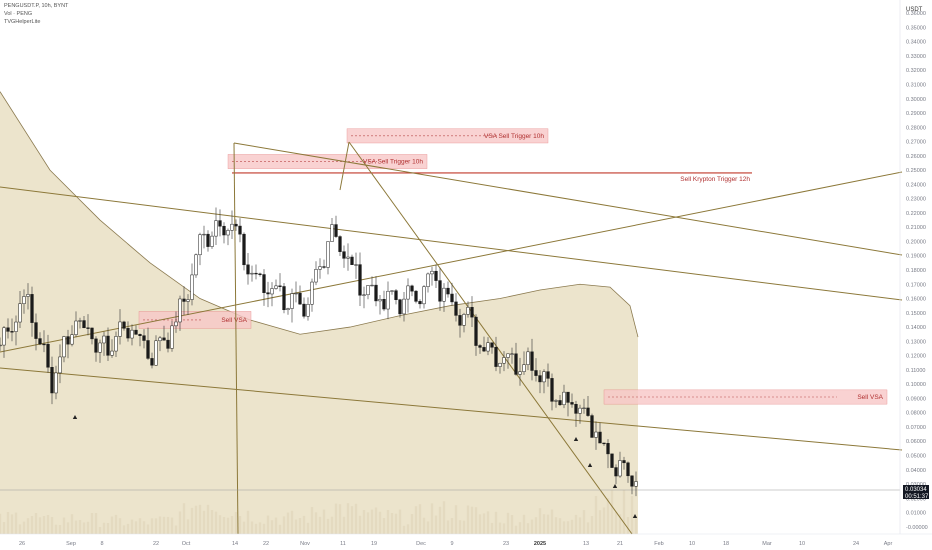 Image resolution: width=932 pixels, height=550 pixels. What do you see at coordinates (916, 300) in the screenshot?
I see `price-tick-label: 0.16000` at bounding box center [916, 300].